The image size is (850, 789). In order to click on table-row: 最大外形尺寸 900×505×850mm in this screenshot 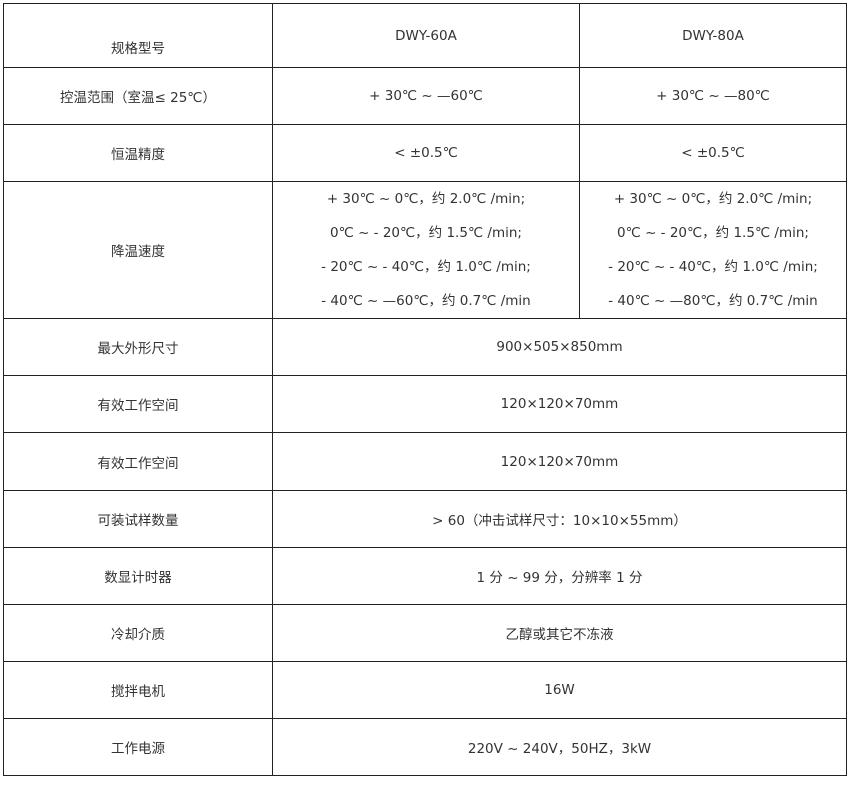, I will do `click(425, 347)`.